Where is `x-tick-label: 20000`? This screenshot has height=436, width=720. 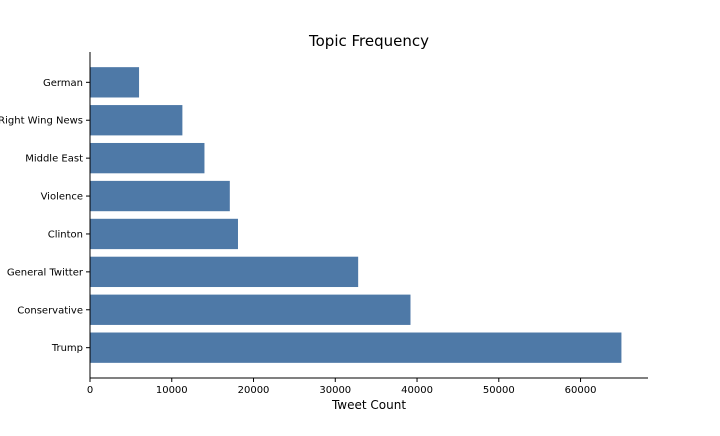 x-tick-label: 20000 is located at coordinates (254, 390).